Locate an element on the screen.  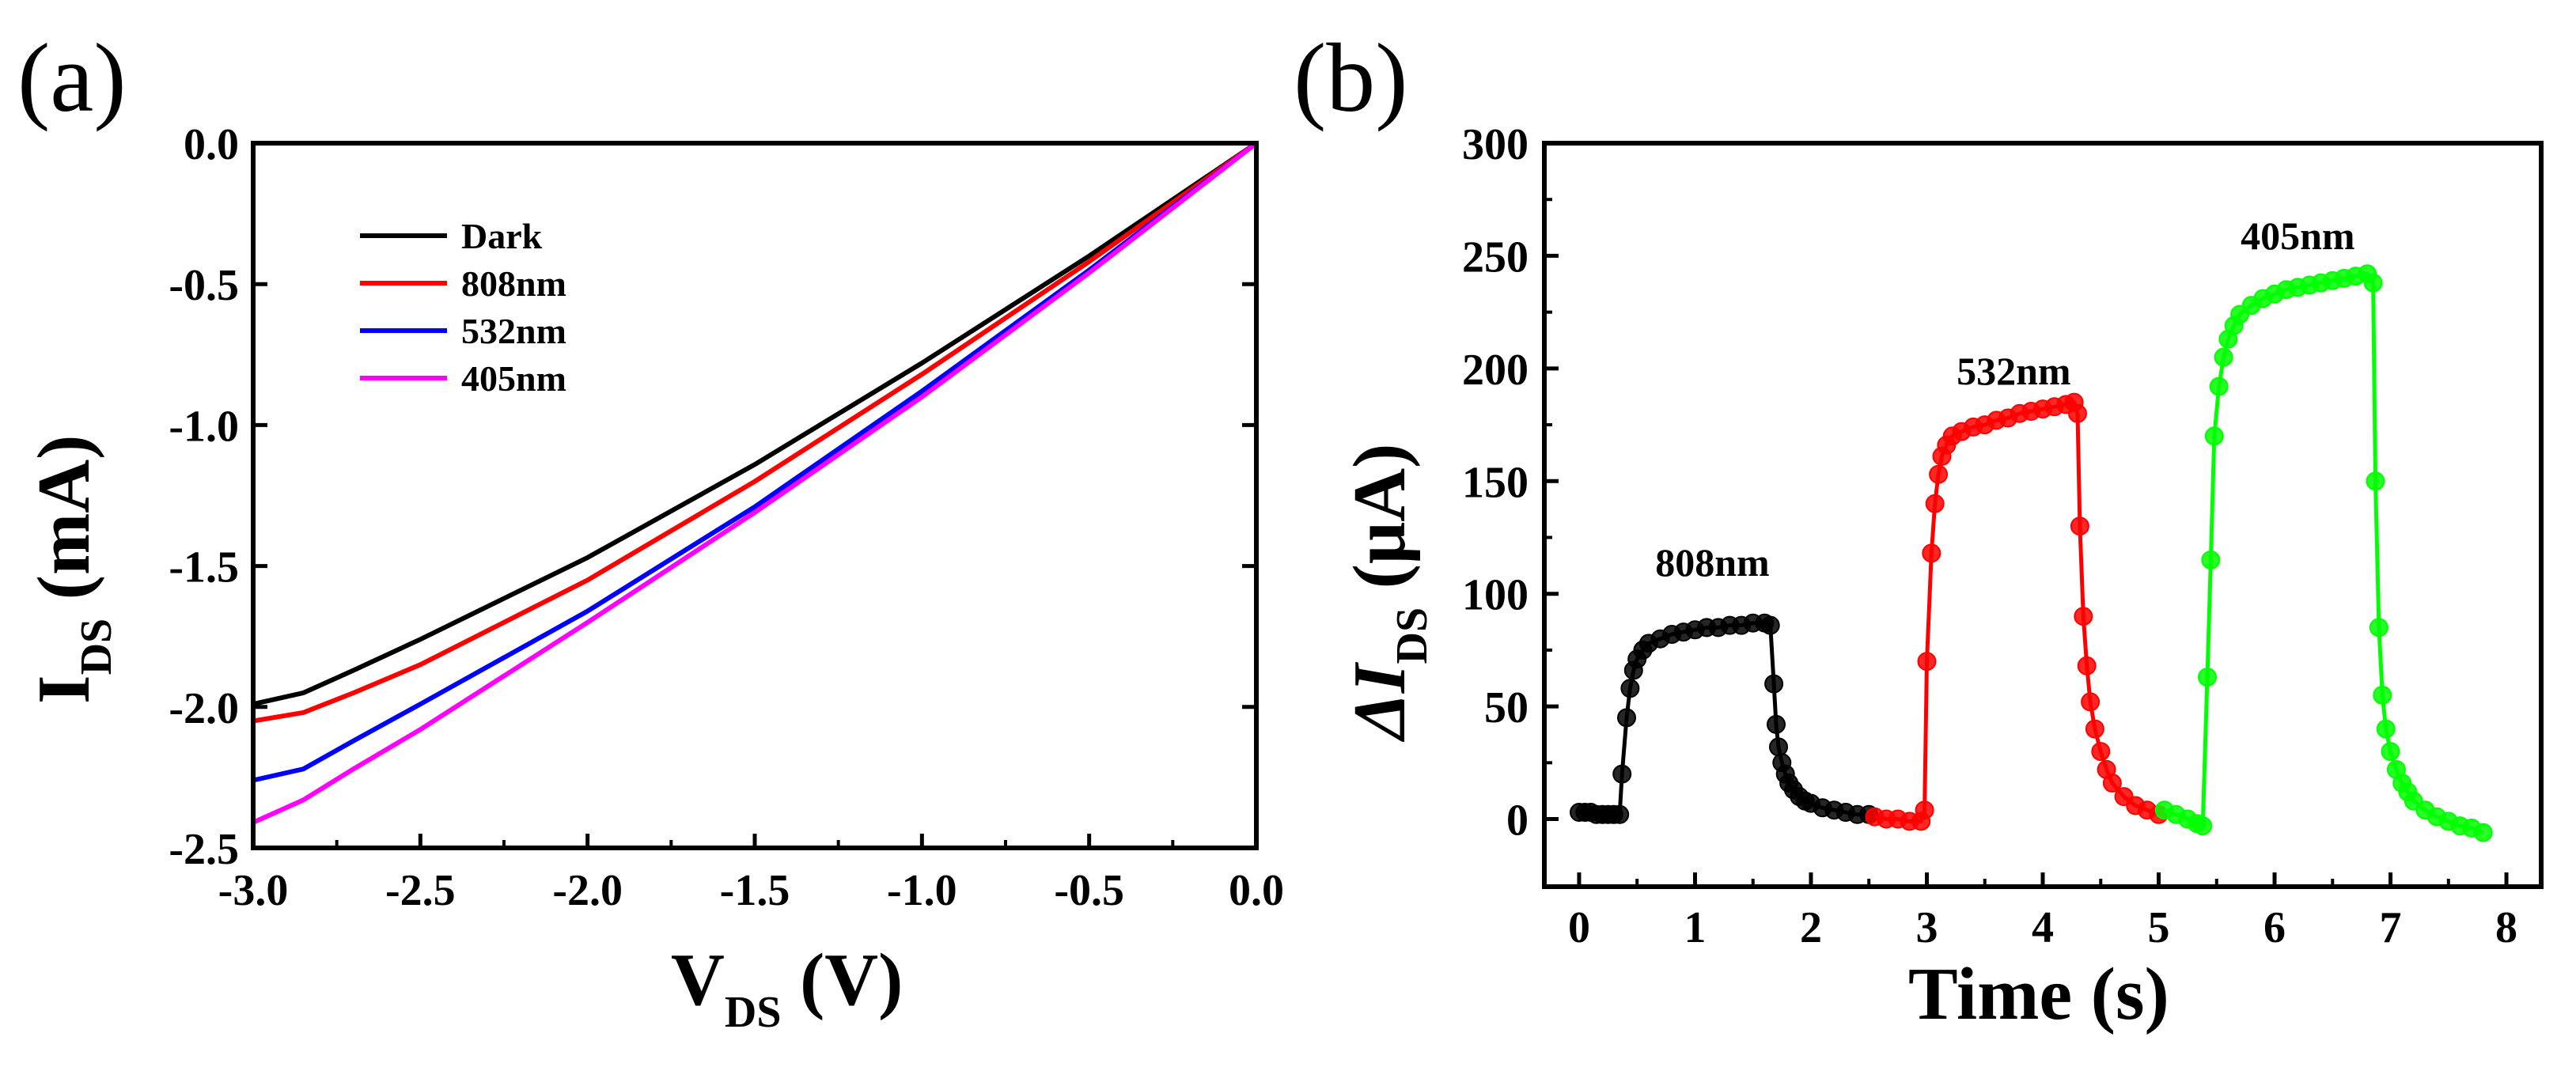
chart-b-ytick-label: 50 is located at coordinates (1506, 707).